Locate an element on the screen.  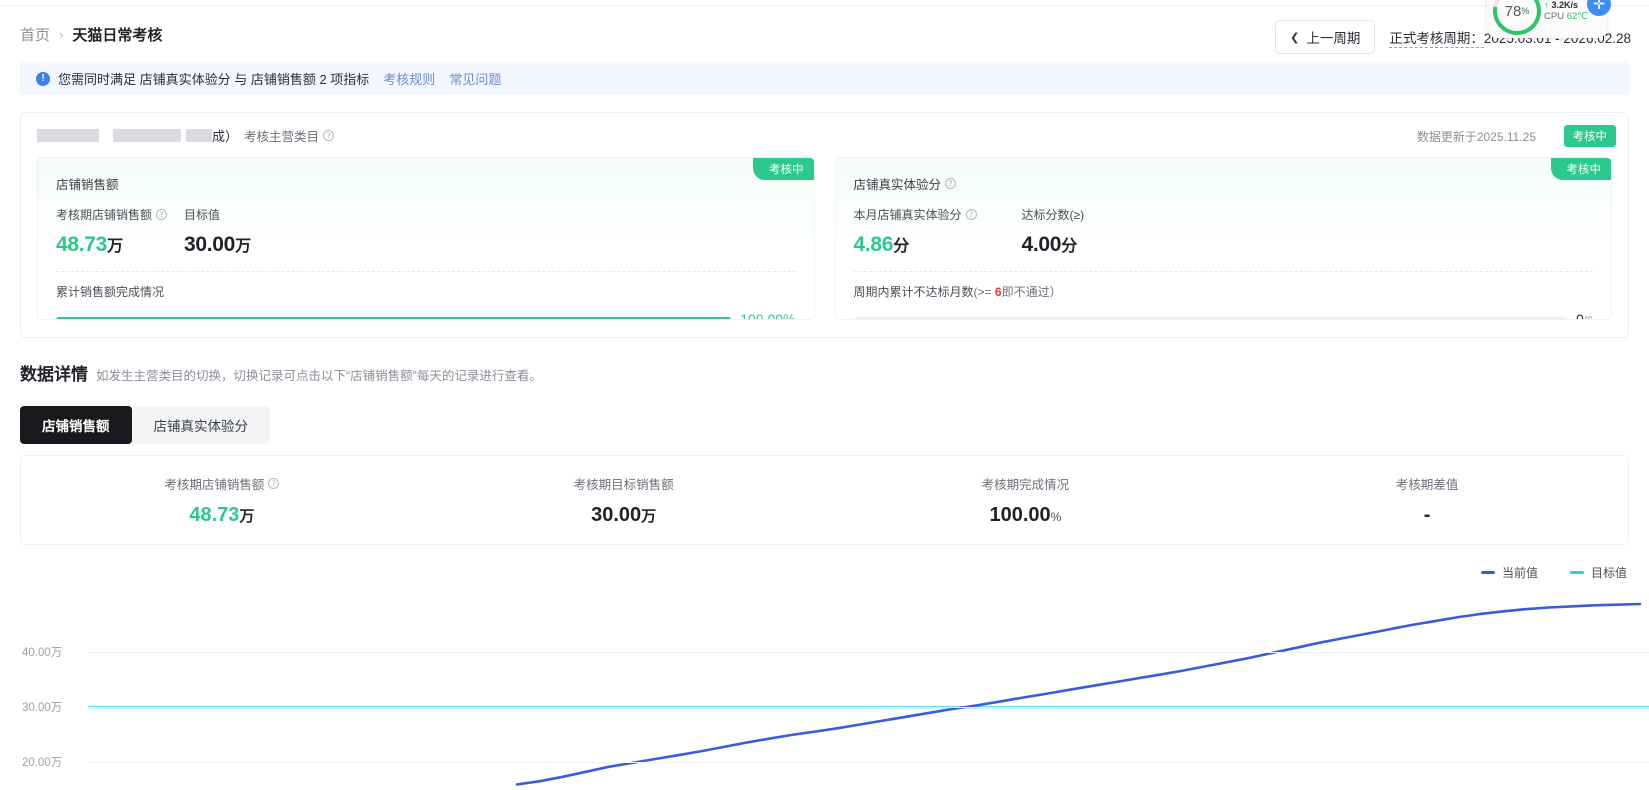
panel-progress-label: 周期内累计不达标月数(>= 6即不通过） is located at coordinates (1224, 291).